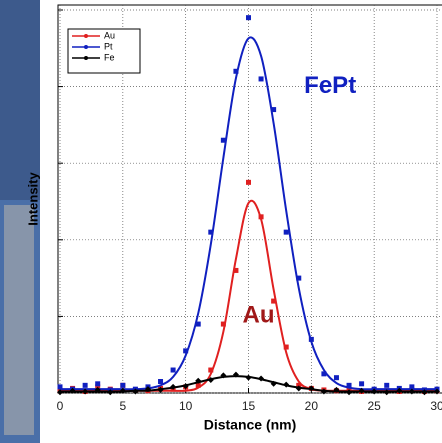 The width and height of the screenshot is (442, 443). Describe the element at coordinates (186, 406) in the screenshot. I see `x-tick-label: 10` at that location.